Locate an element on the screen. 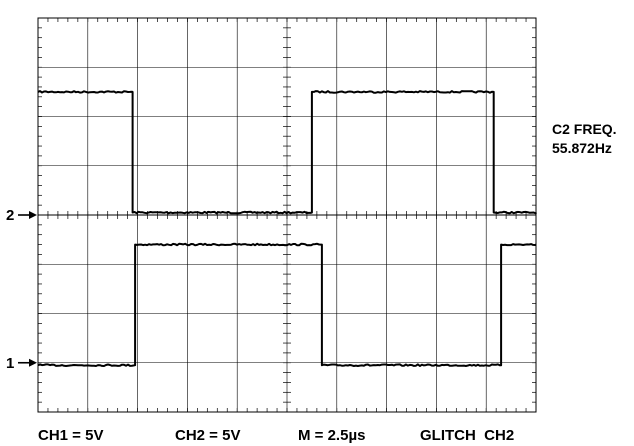 This screenshot has width=634, height=446. timebase-readout: M = 2.5µs is located at coordinates (331, 435).